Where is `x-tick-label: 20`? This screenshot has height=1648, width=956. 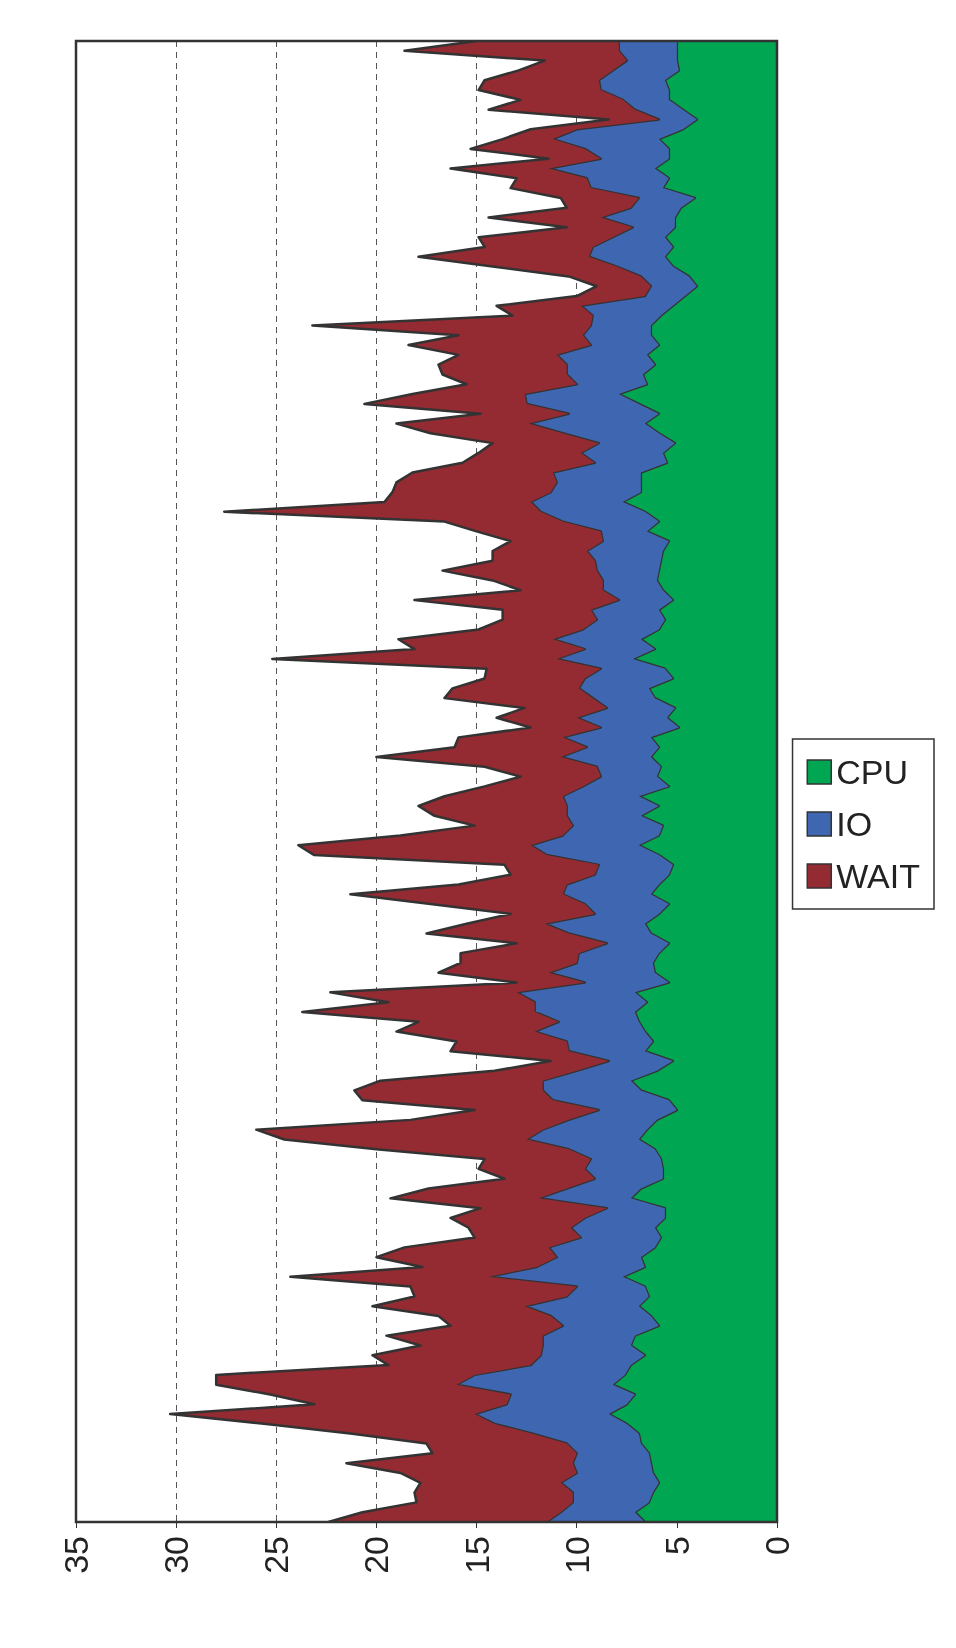 x-tick-label: 20 is located at coordinates (376, 1555).